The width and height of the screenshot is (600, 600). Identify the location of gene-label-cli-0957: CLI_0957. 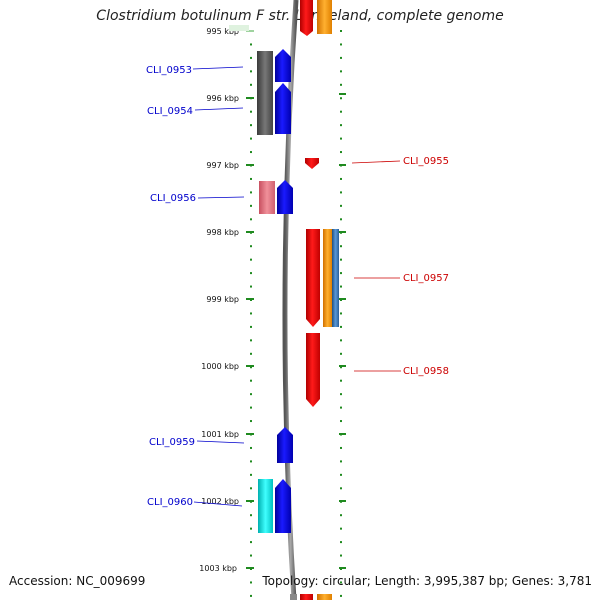
(426, 278).